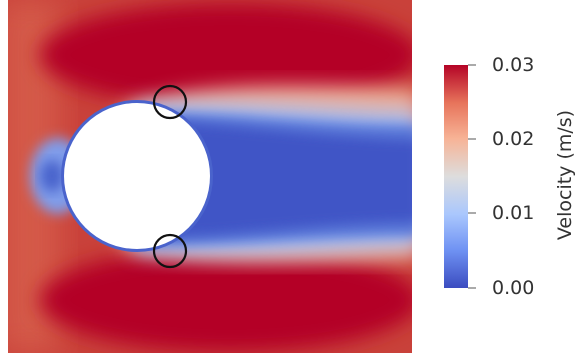 Image resolution: width=576 pixels, height=358 pixels. Describe the element at coordinates (565, 175) in the screenshot. I see `colorbar-title: Velocity (m/s)` at that location.